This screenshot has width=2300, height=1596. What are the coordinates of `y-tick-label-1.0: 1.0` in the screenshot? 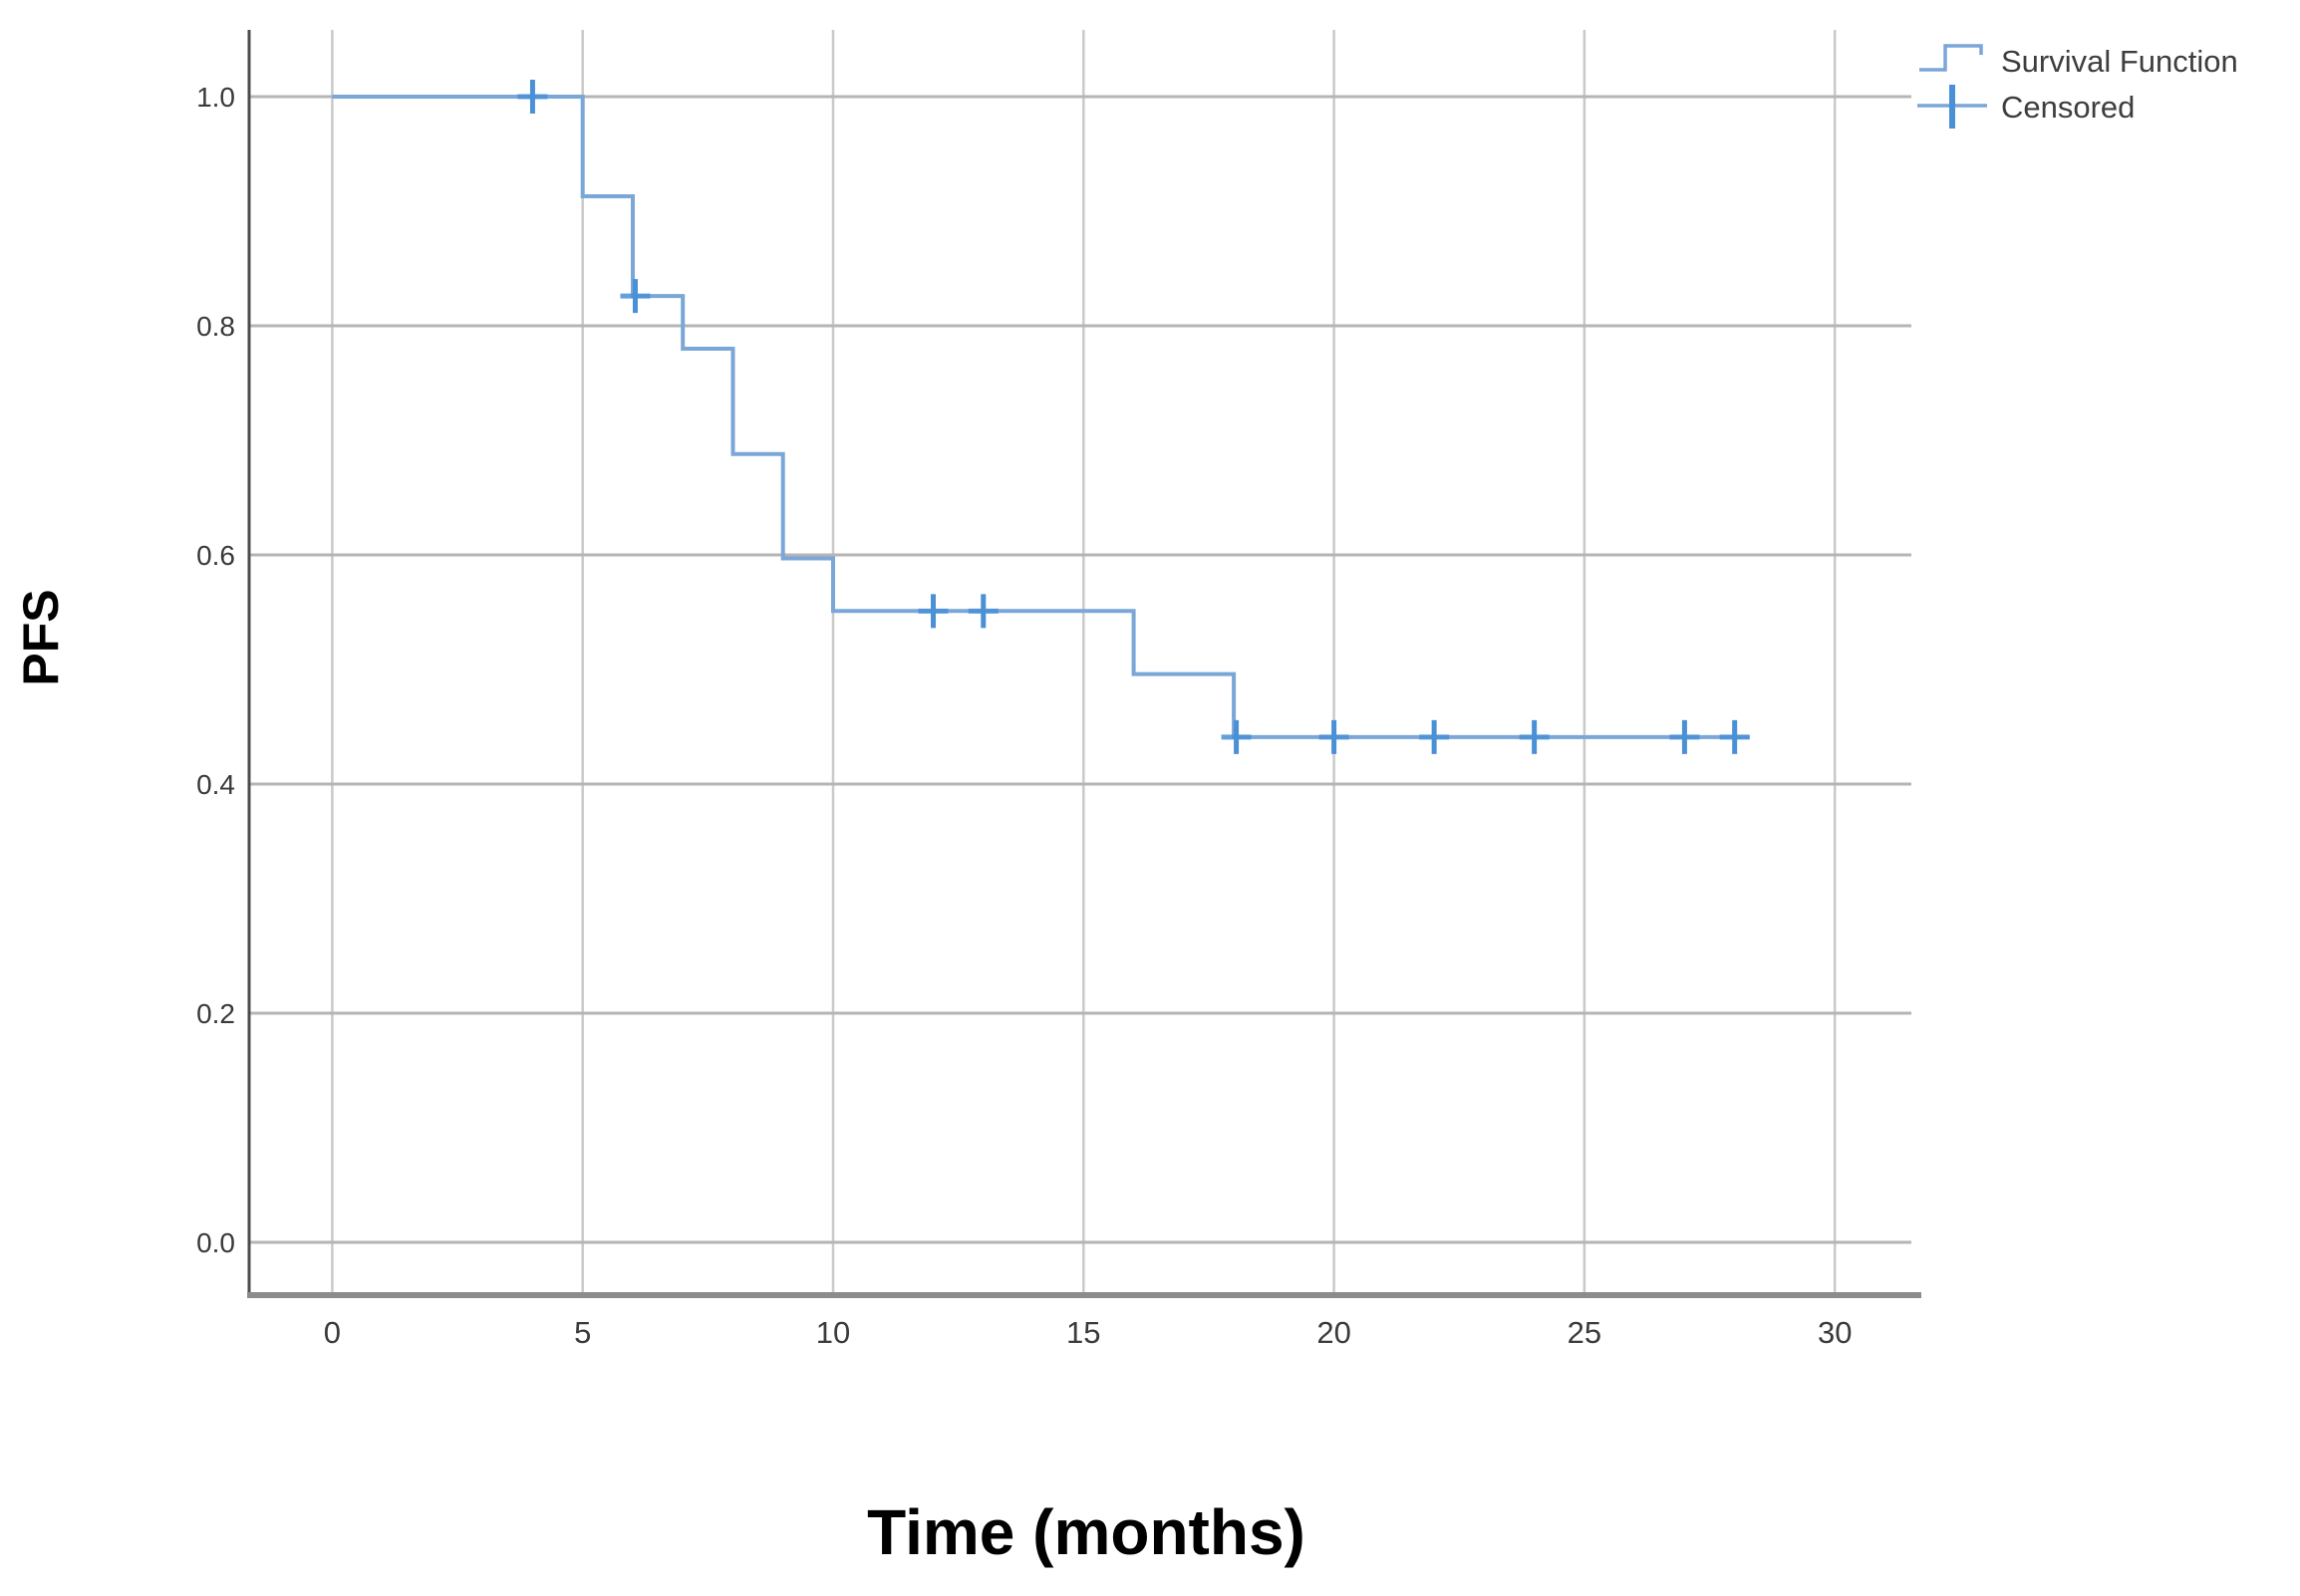 It's located at (215, 97).